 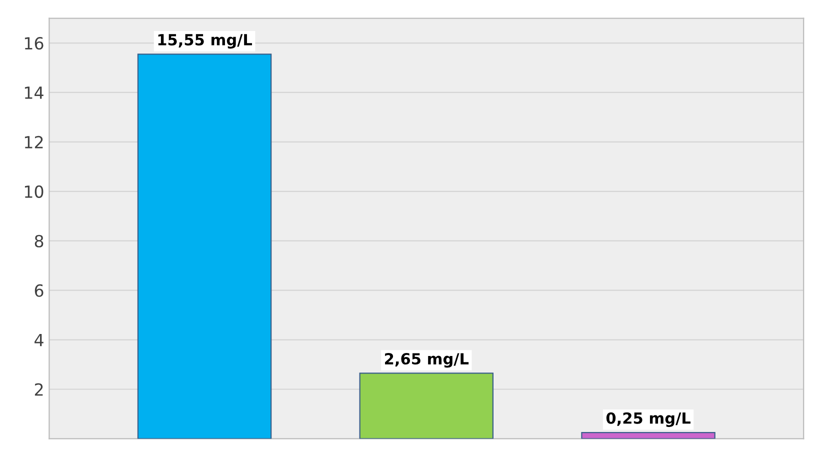 I want to click on y-tick-label: 14, so click(x=34, y=92).